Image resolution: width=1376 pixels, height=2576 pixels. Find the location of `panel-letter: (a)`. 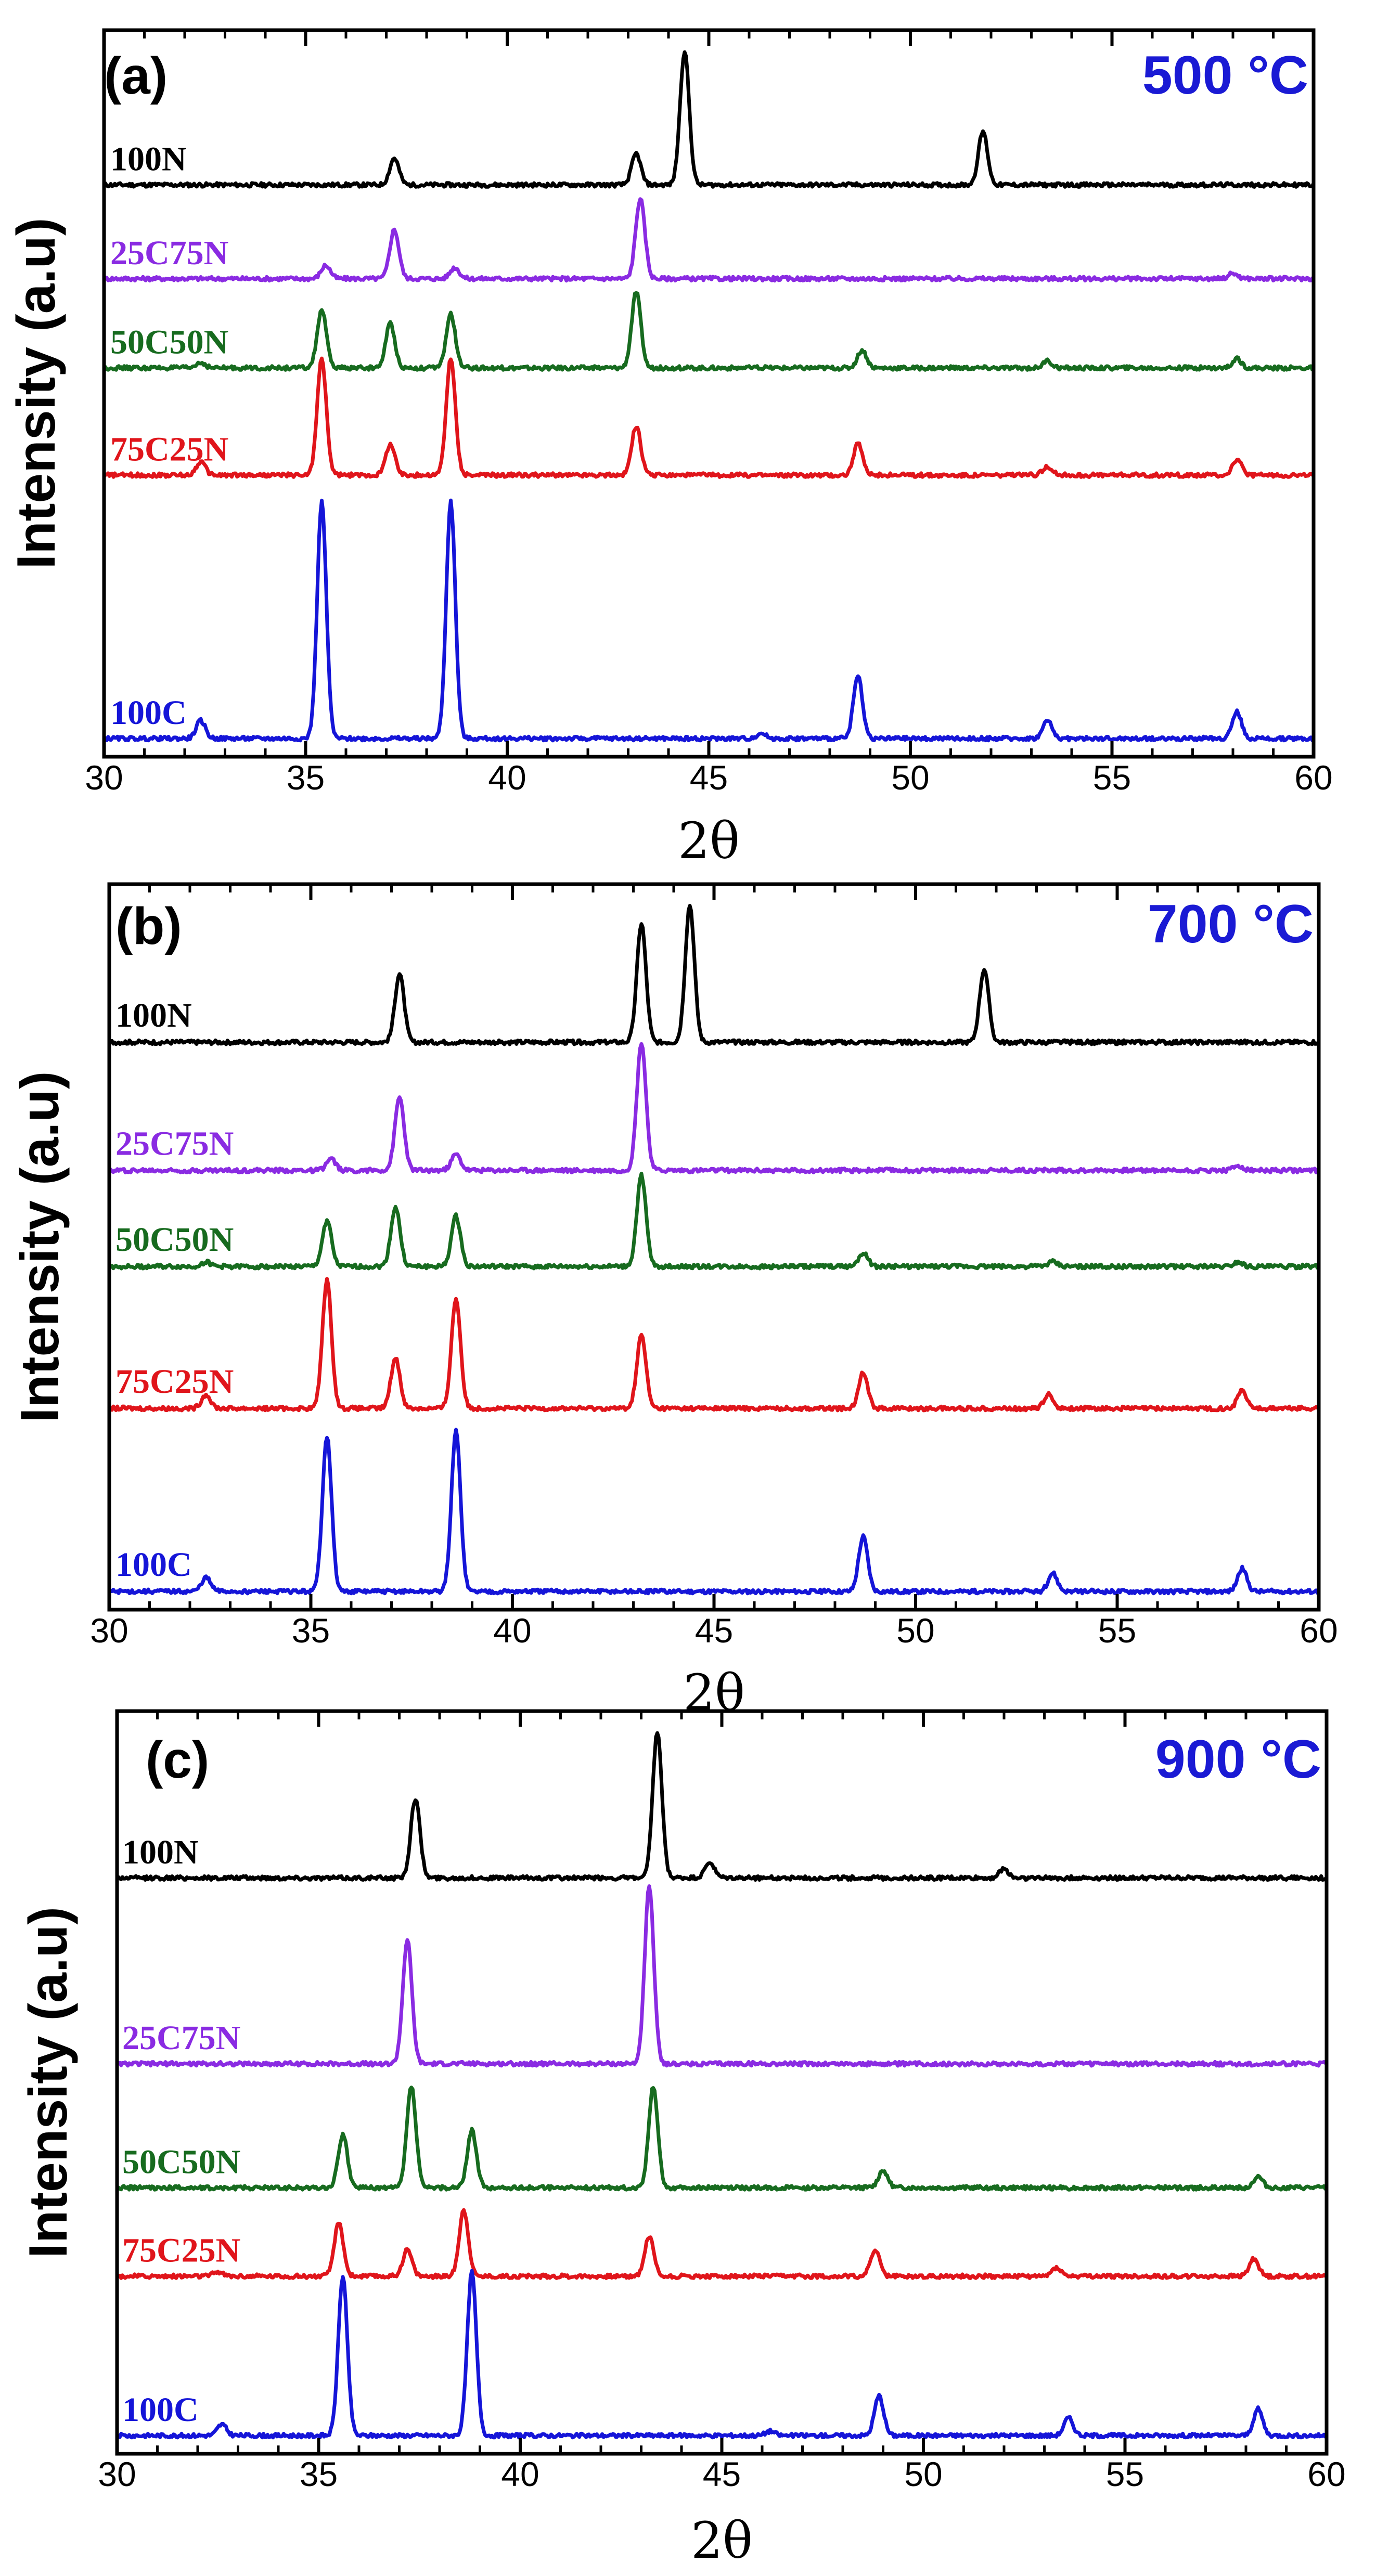

panel-letter: (a) is located at coordinates (136, 76).